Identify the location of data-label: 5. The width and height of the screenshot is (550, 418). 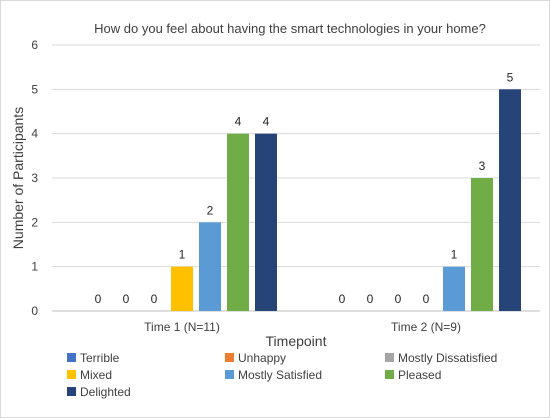
(510, 77).